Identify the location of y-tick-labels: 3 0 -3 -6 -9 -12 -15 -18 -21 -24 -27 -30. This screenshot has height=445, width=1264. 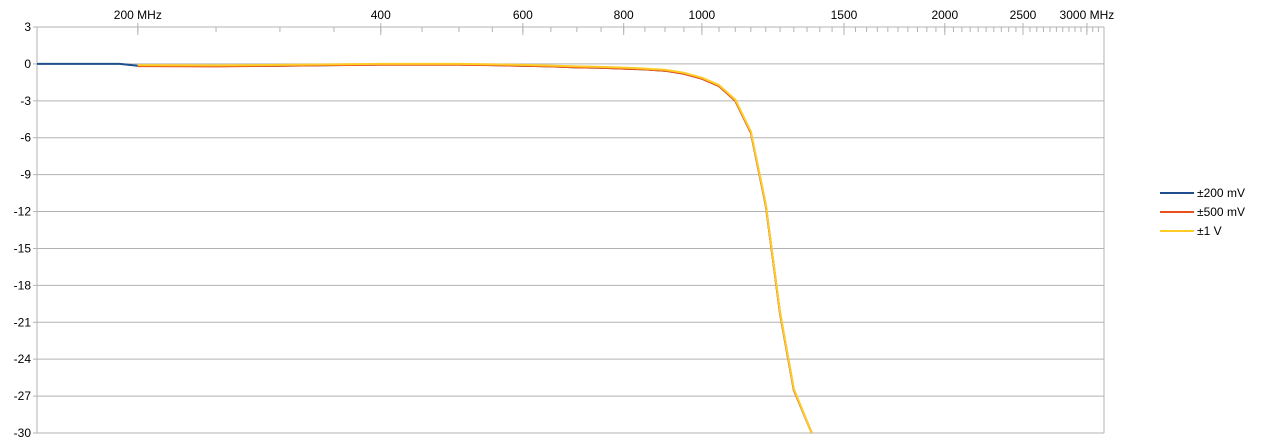
(23, 230).